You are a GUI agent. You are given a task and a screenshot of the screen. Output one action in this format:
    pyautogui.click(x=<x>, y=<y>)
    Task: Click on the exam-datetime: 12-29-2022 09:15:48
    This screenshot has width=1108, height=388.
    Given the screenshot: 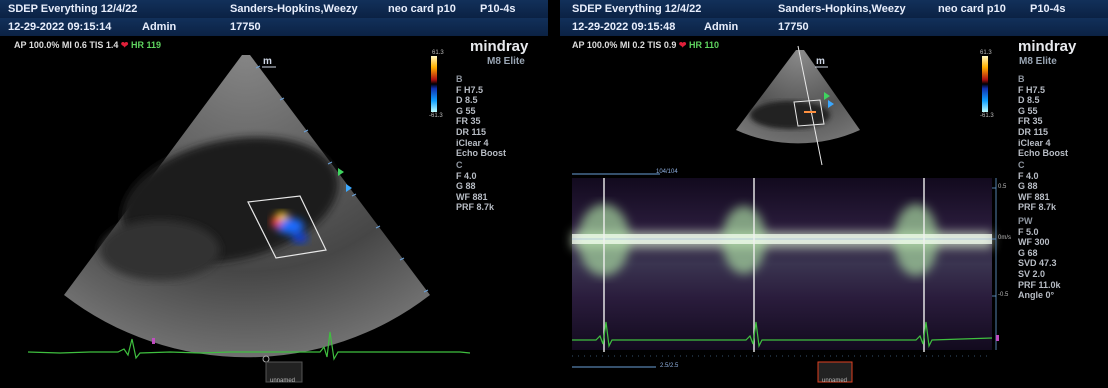 What is the action you would take?
    pyautogui.click(x=624, y=27)
    